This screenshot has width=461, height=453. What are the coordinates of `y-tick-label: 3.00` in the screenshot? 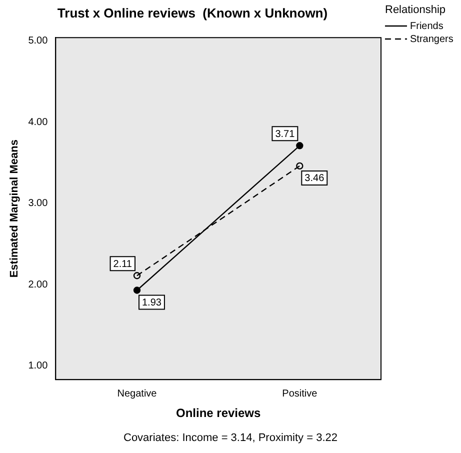 It's located at (38, 204).